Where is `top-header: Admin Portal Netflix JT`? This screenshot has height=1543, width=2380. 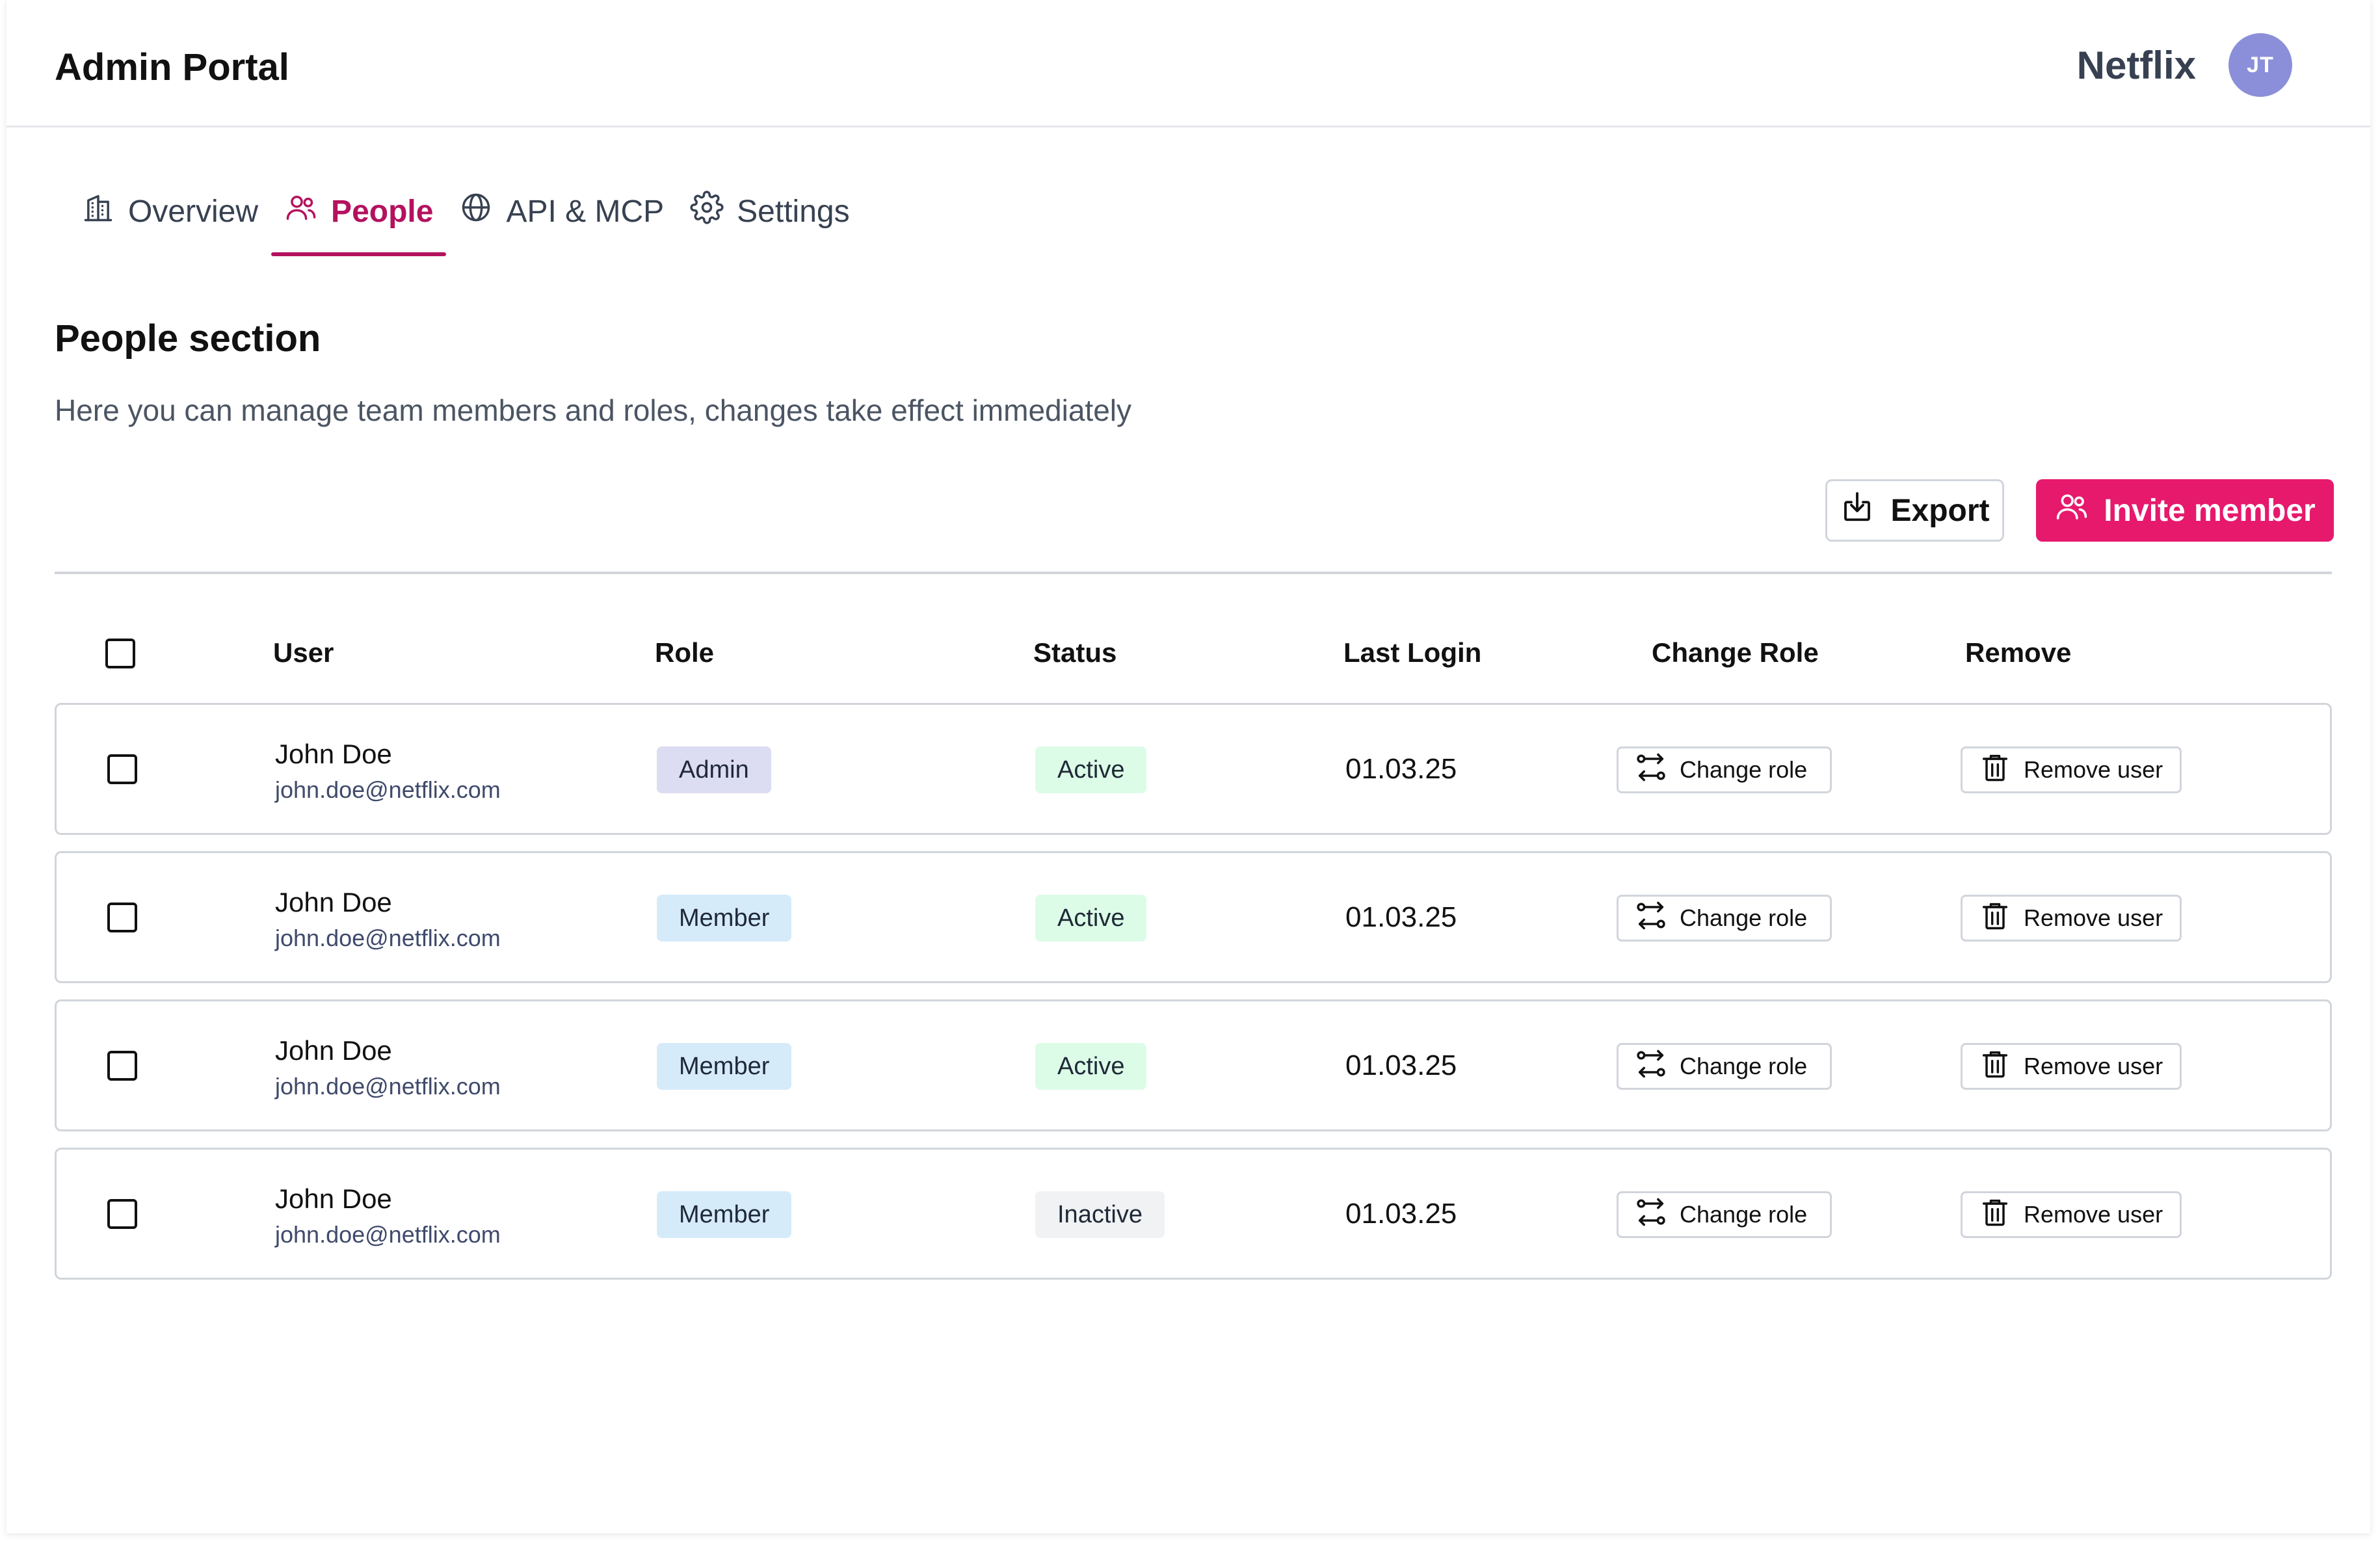 top-header: Admin Portal Netflix JT is located at coordinates (1188, 64).